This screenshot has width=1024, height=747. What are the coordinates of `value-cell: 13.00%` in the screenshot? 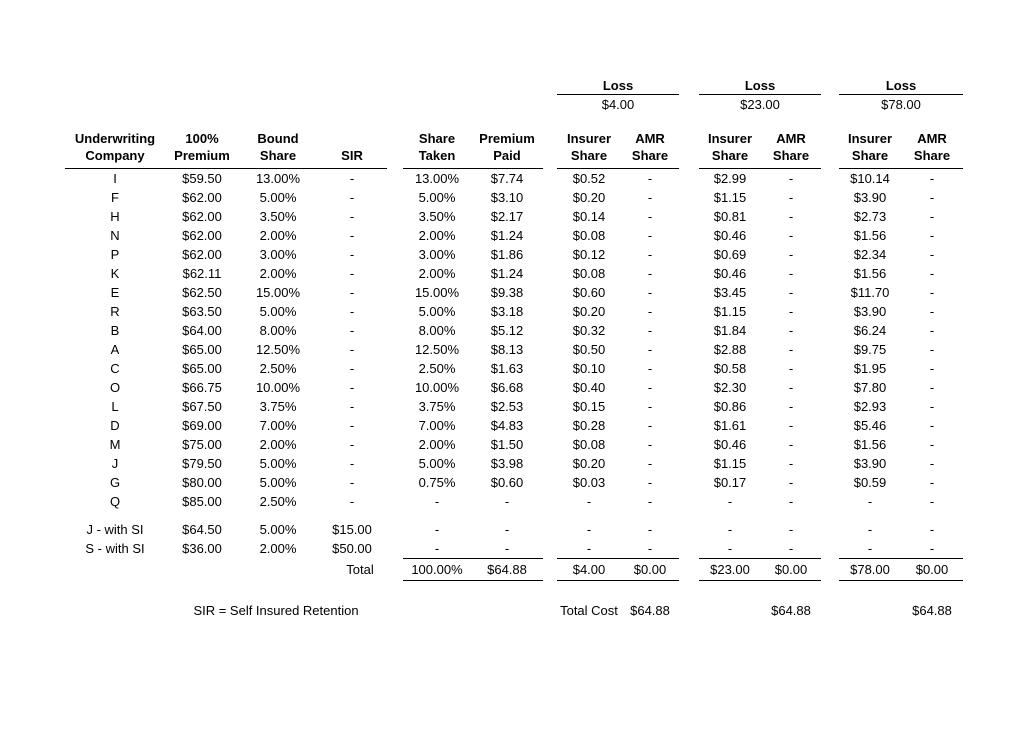 It's located at (437, 178).